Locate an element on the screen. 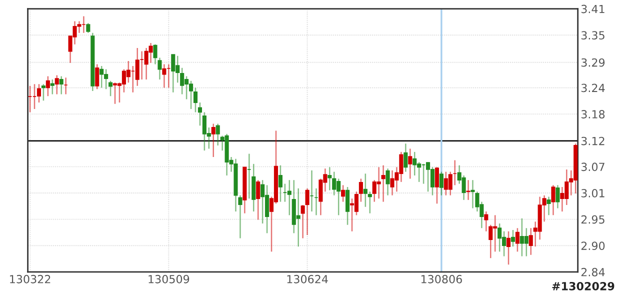 The height and width of the screenshot is (294, 618). x-tick-label: 130509 is located at coordinates (169, 279).